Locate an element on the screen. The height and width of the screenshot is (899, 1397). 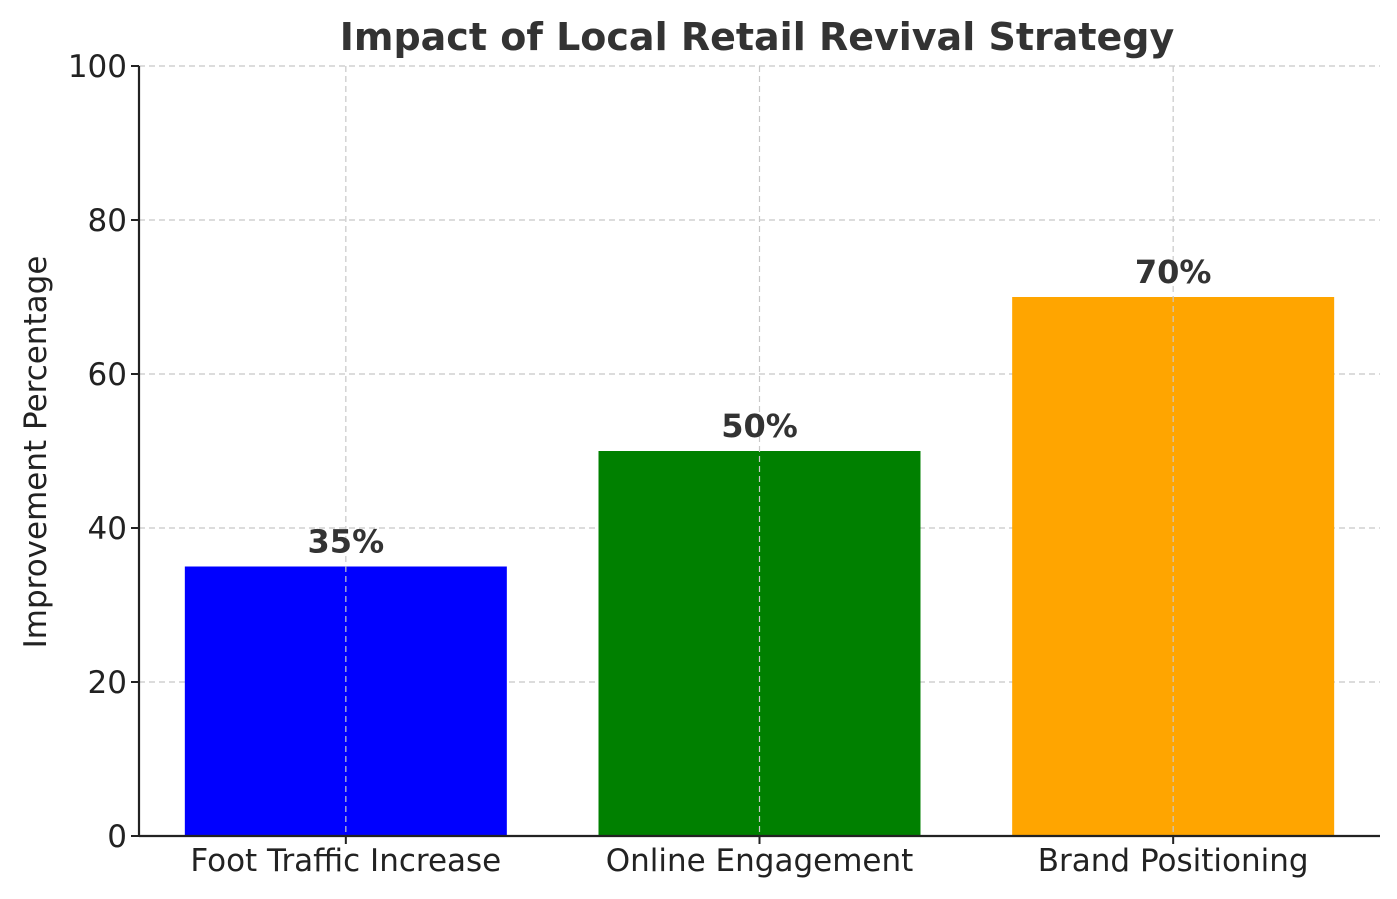
y-axis-label: Improvement Percentage is located at coordinates (36, 452).